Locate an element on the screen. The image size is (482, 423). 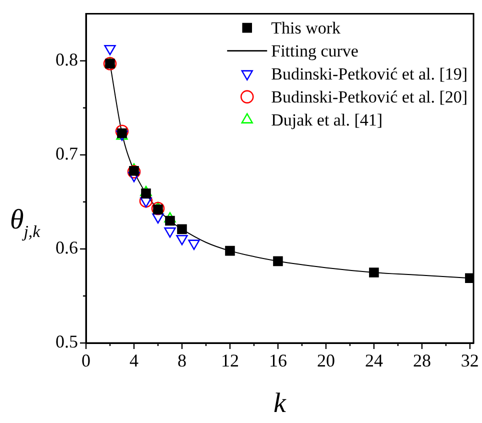
legend-label: Budinski-Petković et al. [19] is located at coordinates (369, 74).